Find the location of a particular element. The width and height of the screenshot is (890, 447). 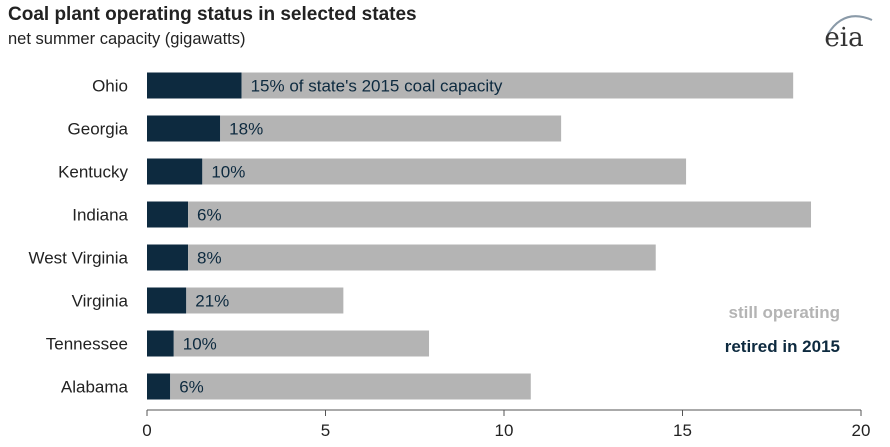

legend-retired-in-2015: retired in 2015 is located at coordinates (782, 346).